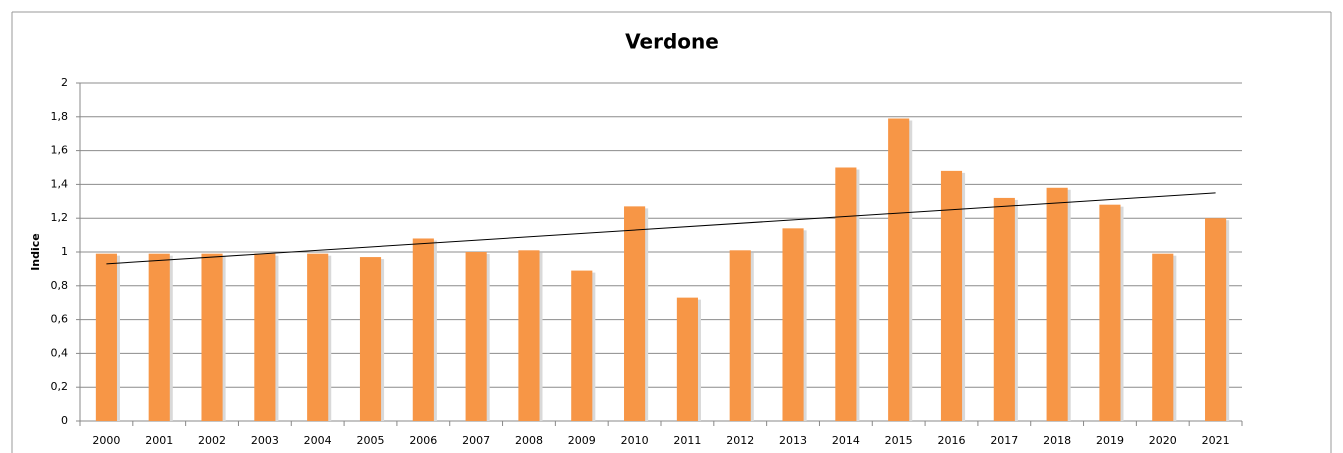 The image size is (1343, 453). I want to click on y-tick-label: 1,2, so click(60, 217).